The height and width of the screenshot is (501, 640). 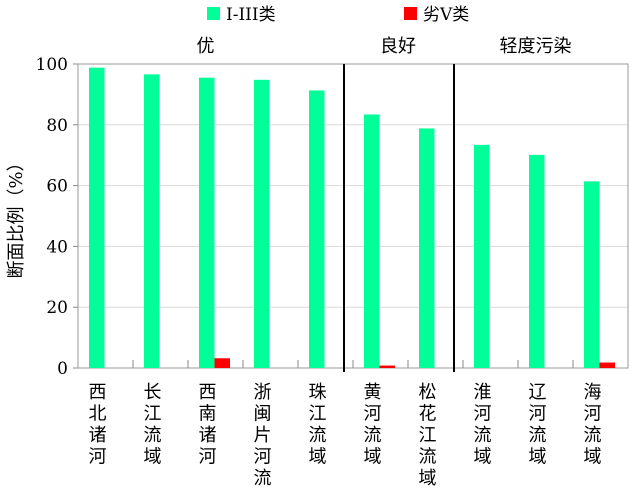 I want to click on x-tick-label-char: 海, so click(x=593, y=392).